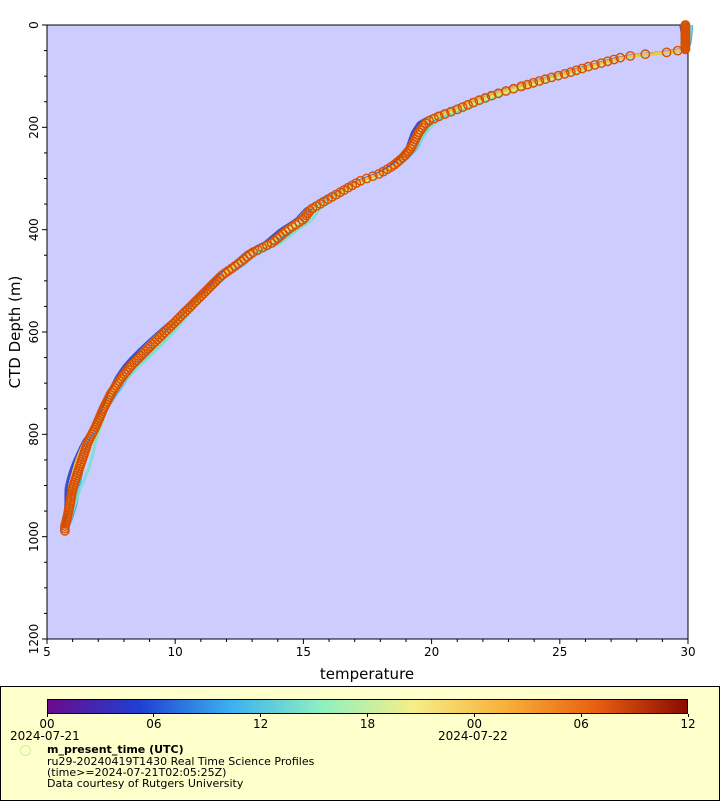 Image resolution: width=720 pixels, height=801 pixels. What do you see at coordinates (687, 652) in the screenshot?
I see `x-tick-label: 30` at bounding box center [687, 652].